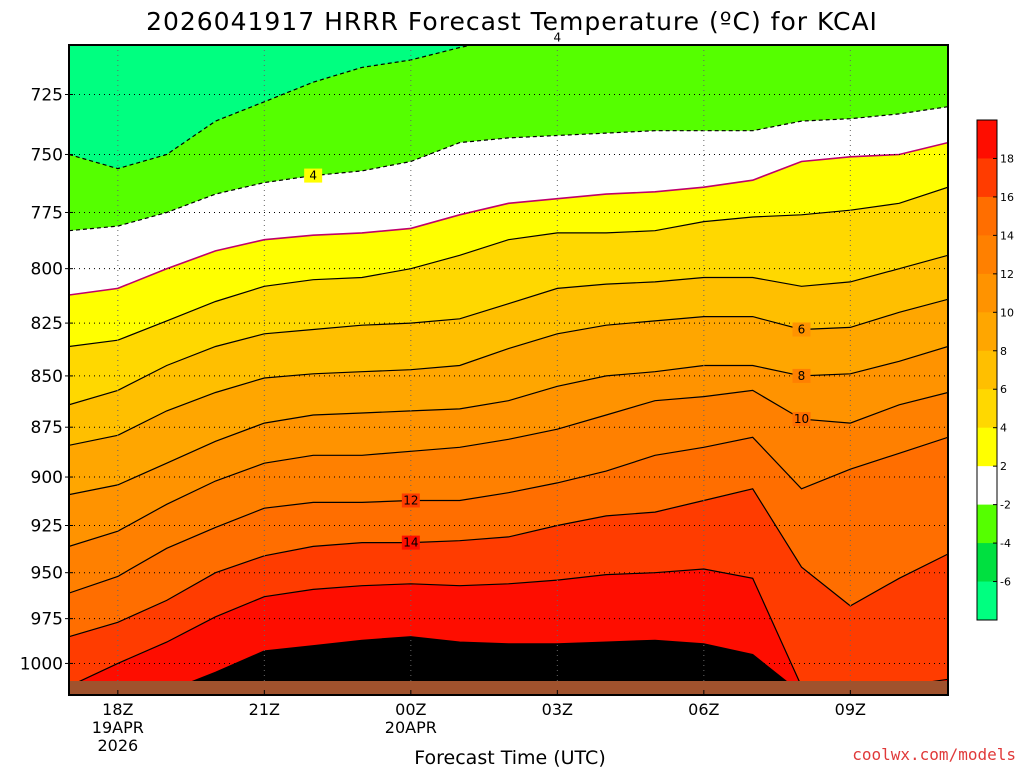 The height and width of the screenshot is (768, 1024). I want to click on x-tick-label: 2026, so click(117, 745).